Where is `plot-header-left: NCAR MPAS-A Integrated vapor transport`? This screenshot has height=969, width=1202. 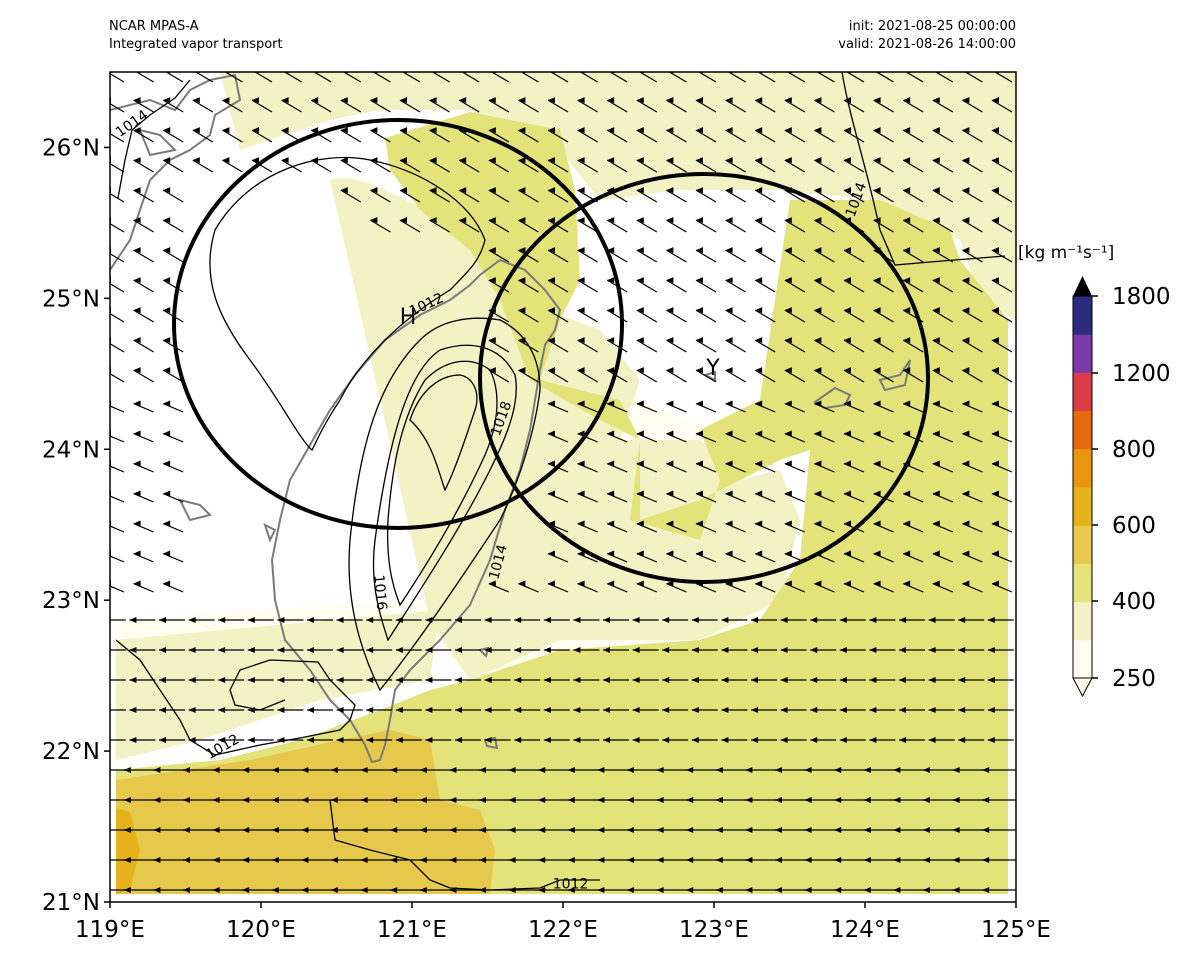
plot-header-left: NCAR MPAS-A Integrated vapor transport is located at coordinates (196, 36).